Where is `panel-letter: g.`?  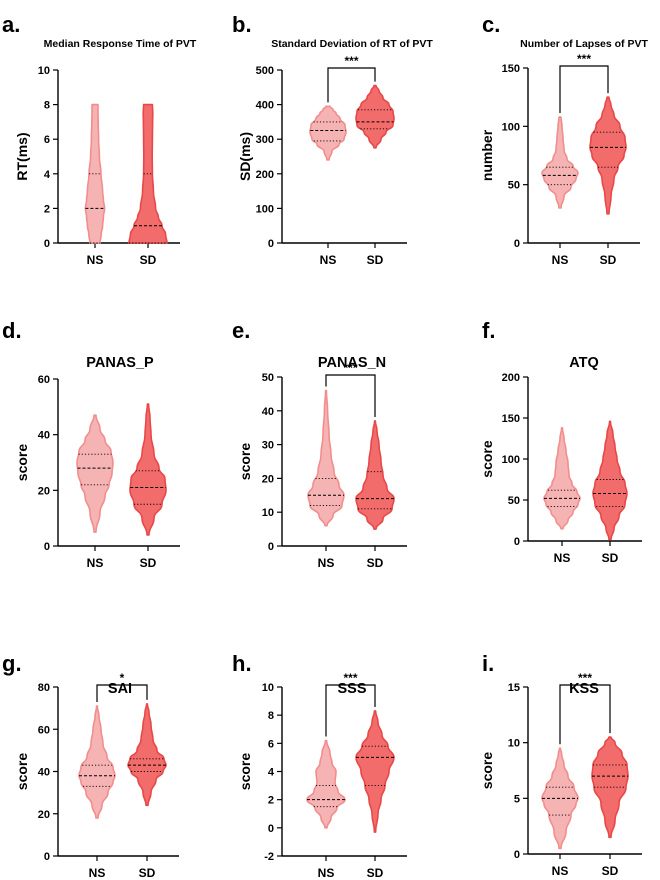 panel-letter: g. is located at coordinates (12, 663).